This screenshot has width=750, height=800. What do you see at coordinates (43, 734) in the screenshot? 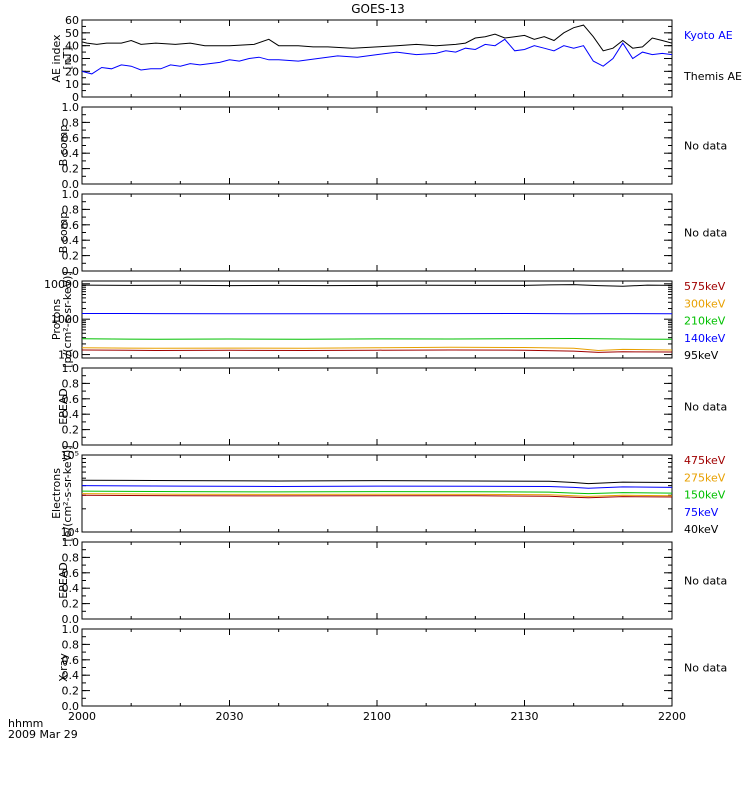
I see `date-label: 2009 Mar 29` at bounding box center [43, 734].